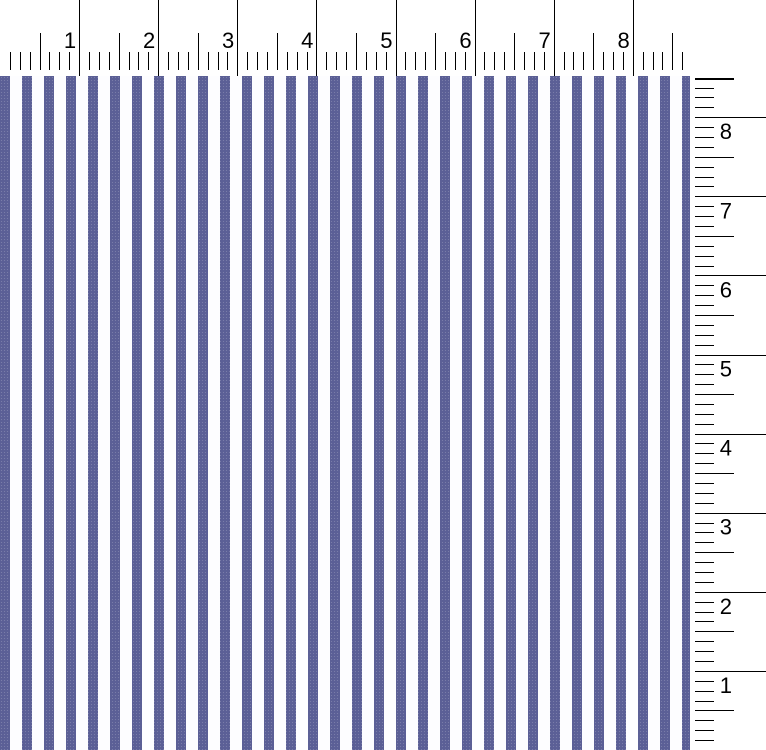 Image resolution: width=766 pixels, height=750 pixels. Describe the element at coordinates (730, 409) in the screenshot. I see `right-ruler: 8 7 6 5 4 3 2 1` at that location.